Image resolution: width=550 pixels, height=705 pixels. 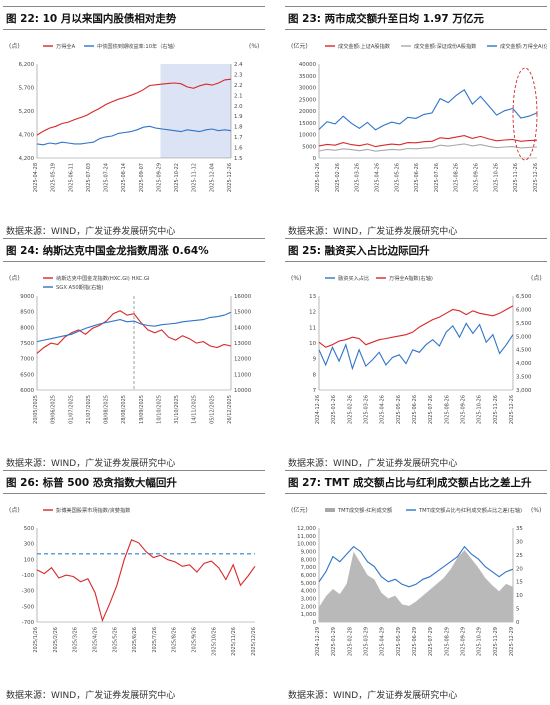 What do you see at coordinates (312, 328) in the screenshot?
I see `y-tick-label-left: 11` at bounding box center [312, 328].